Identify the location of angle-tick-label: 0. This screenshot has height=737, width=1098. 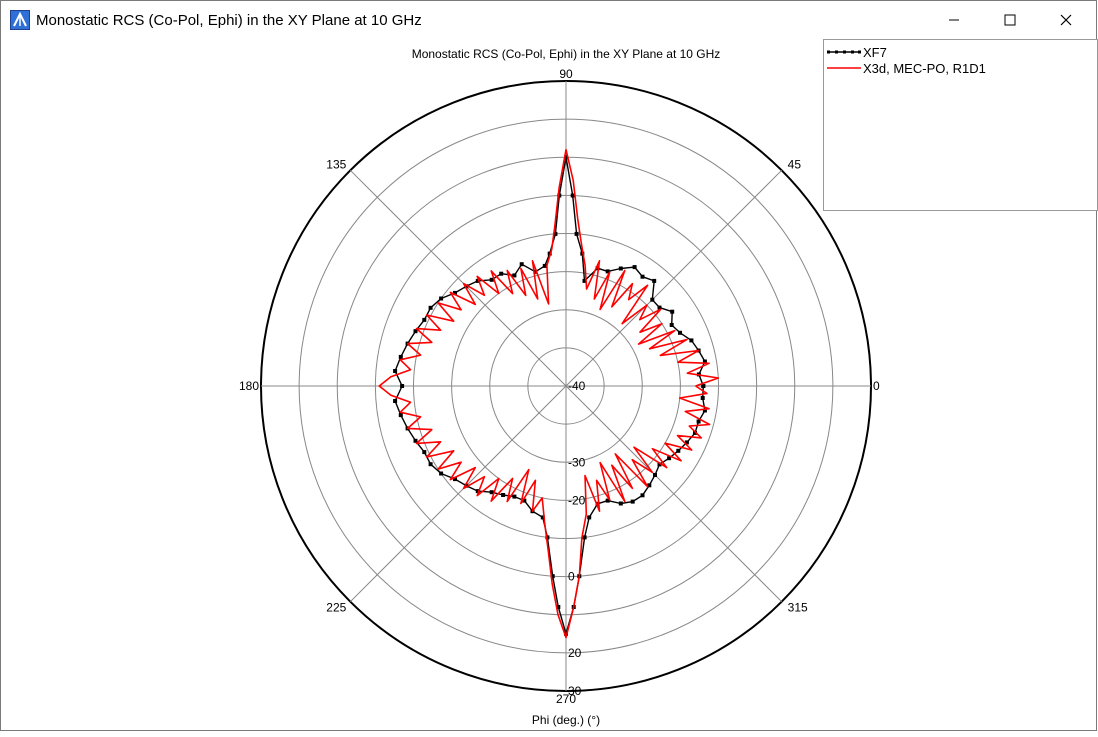
(876, 386).